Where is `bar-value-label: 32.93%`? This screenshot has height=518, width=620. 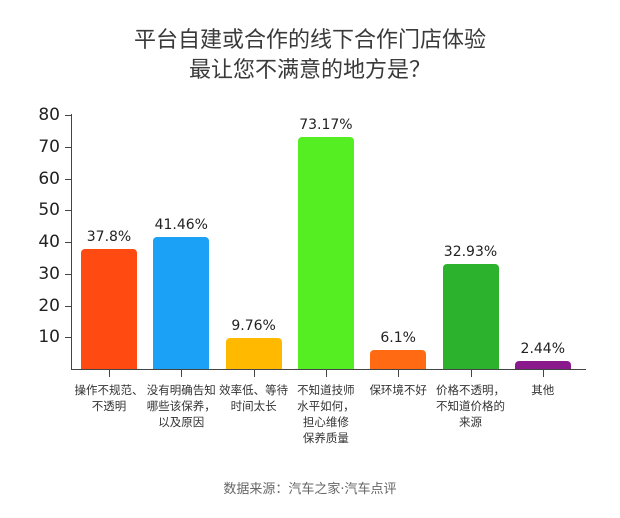
bar-value-label: 32.93% is located at coordinates (470, 252).